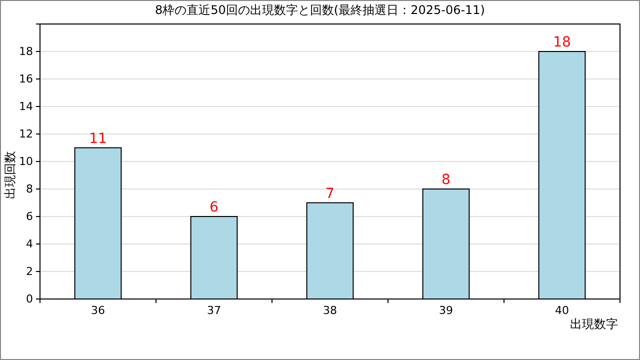  I want to click on y-tick-label: 14, so click(26, 107).